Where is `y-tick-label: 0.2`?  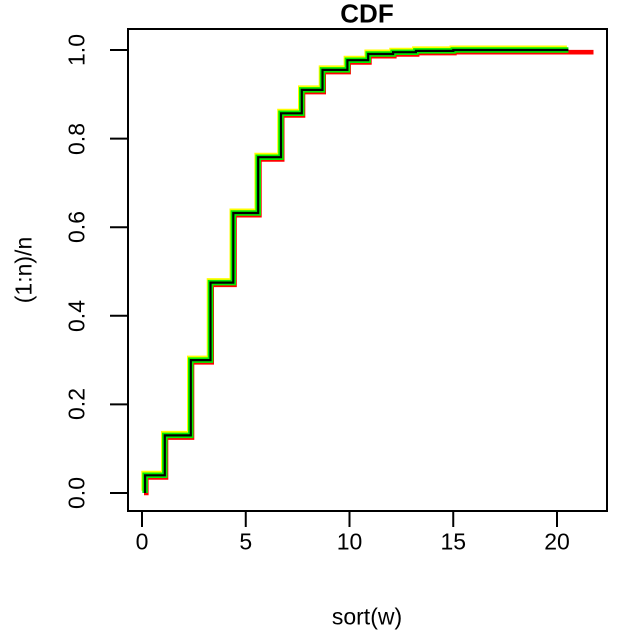
y-tick-label: 0.2 is located at coordinates (76, 404).